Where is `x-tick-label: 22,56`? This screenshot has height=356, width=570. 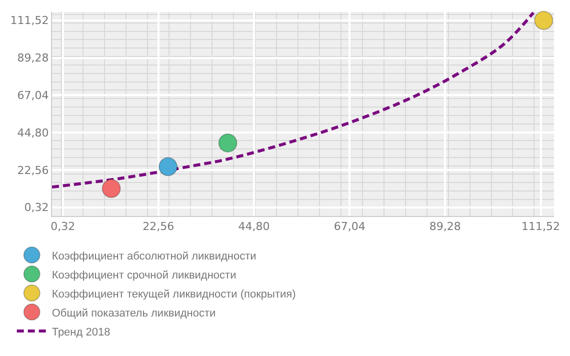 x-tick-label: 22,56 is located at coordinates (158, 227).